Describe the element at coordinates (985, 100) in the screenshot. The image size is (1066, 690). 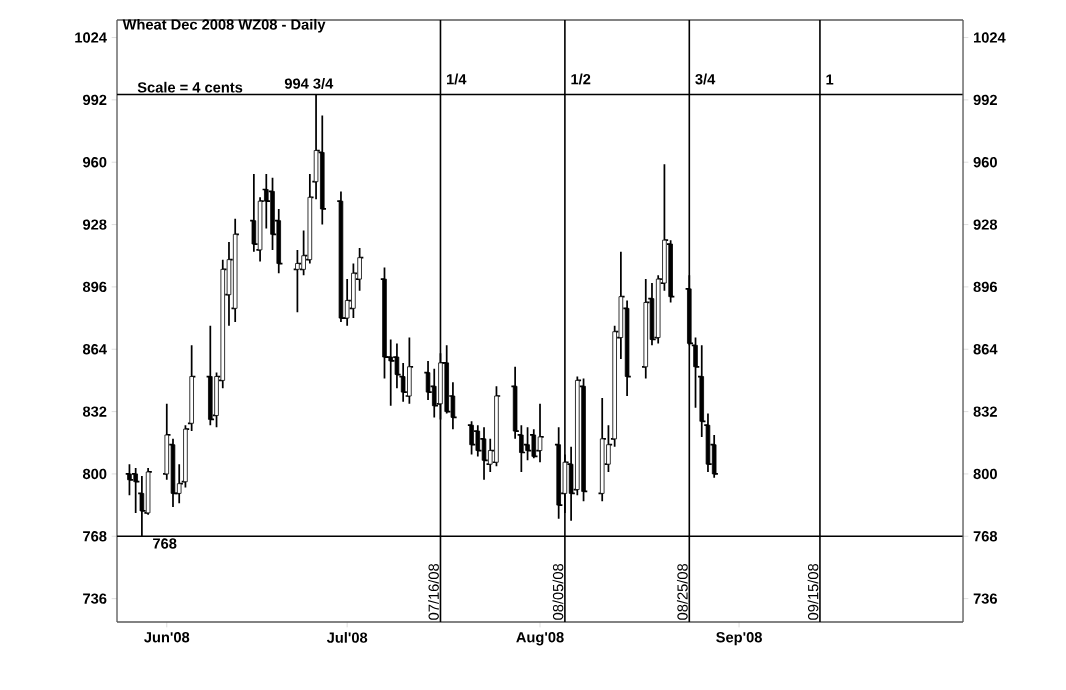
I see `y2-tick-label: 992` at that location.